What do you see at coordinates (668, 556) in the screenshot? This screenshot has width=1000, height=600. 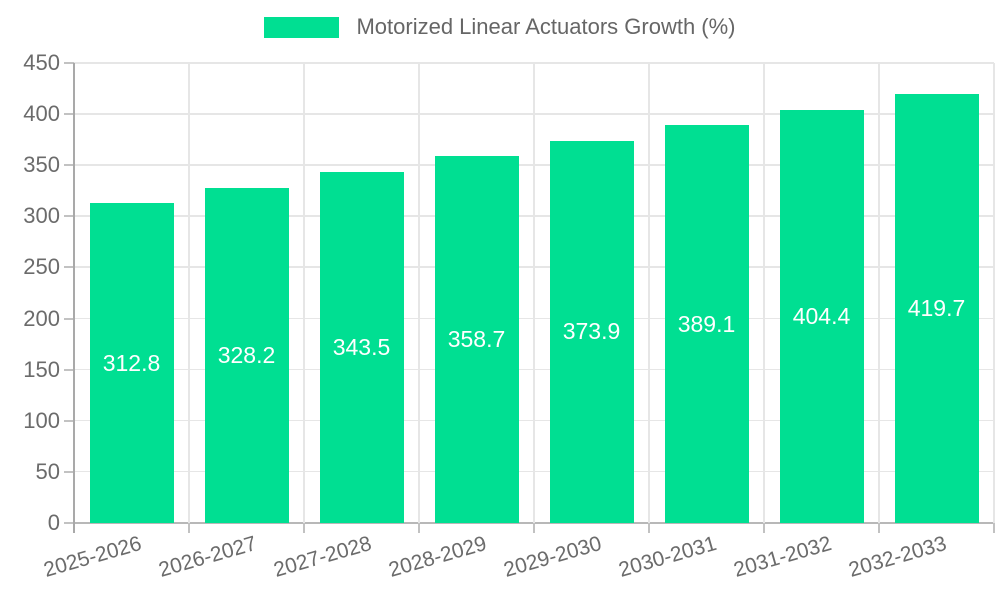 I see `x-axis-label: 2030-2031` at bounding box center [668, 556].